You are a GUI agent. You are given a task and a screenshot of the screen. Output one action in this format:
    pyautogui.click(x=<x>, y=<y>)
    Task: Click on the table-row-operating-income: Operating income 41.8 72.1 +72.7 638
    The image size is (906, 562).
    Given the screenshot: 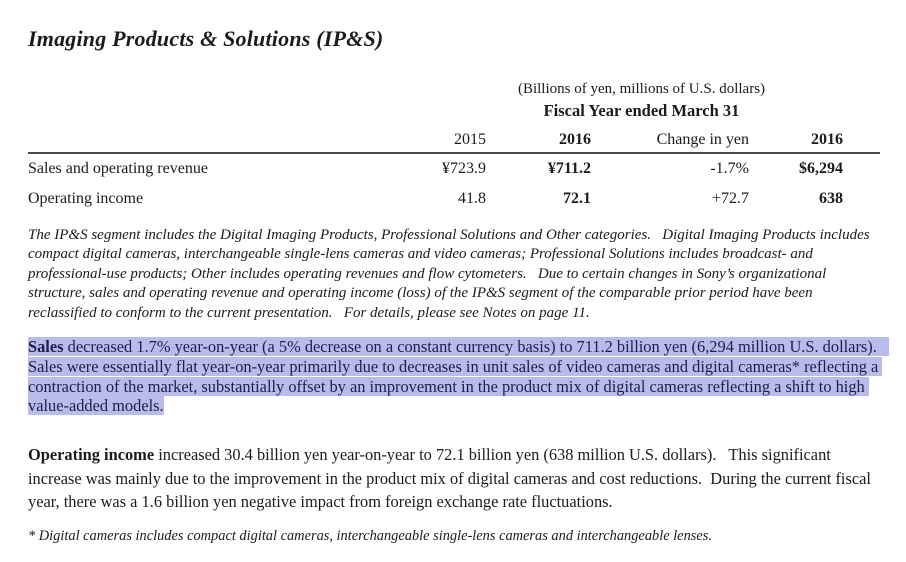 What is the action you would take?
    pyautogui.click(x=454, y=199)
    